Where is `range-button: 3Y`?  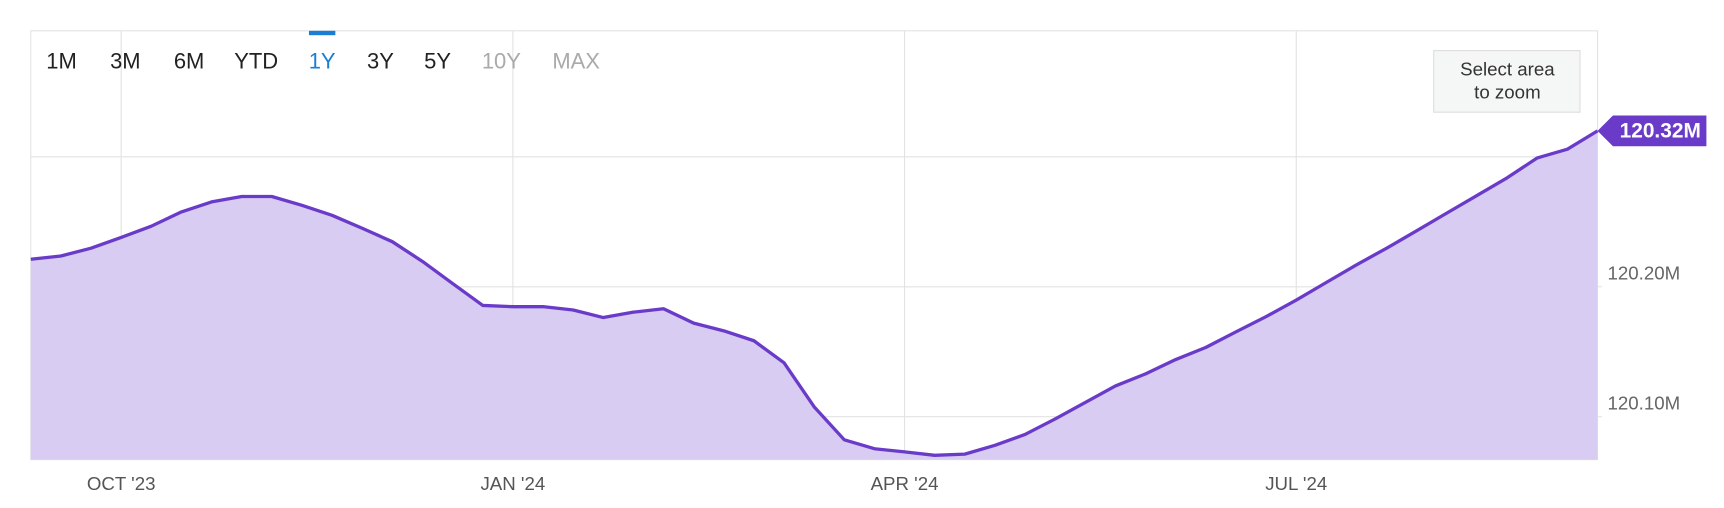 range-button: 3Y is located at coordinates (380, 61).